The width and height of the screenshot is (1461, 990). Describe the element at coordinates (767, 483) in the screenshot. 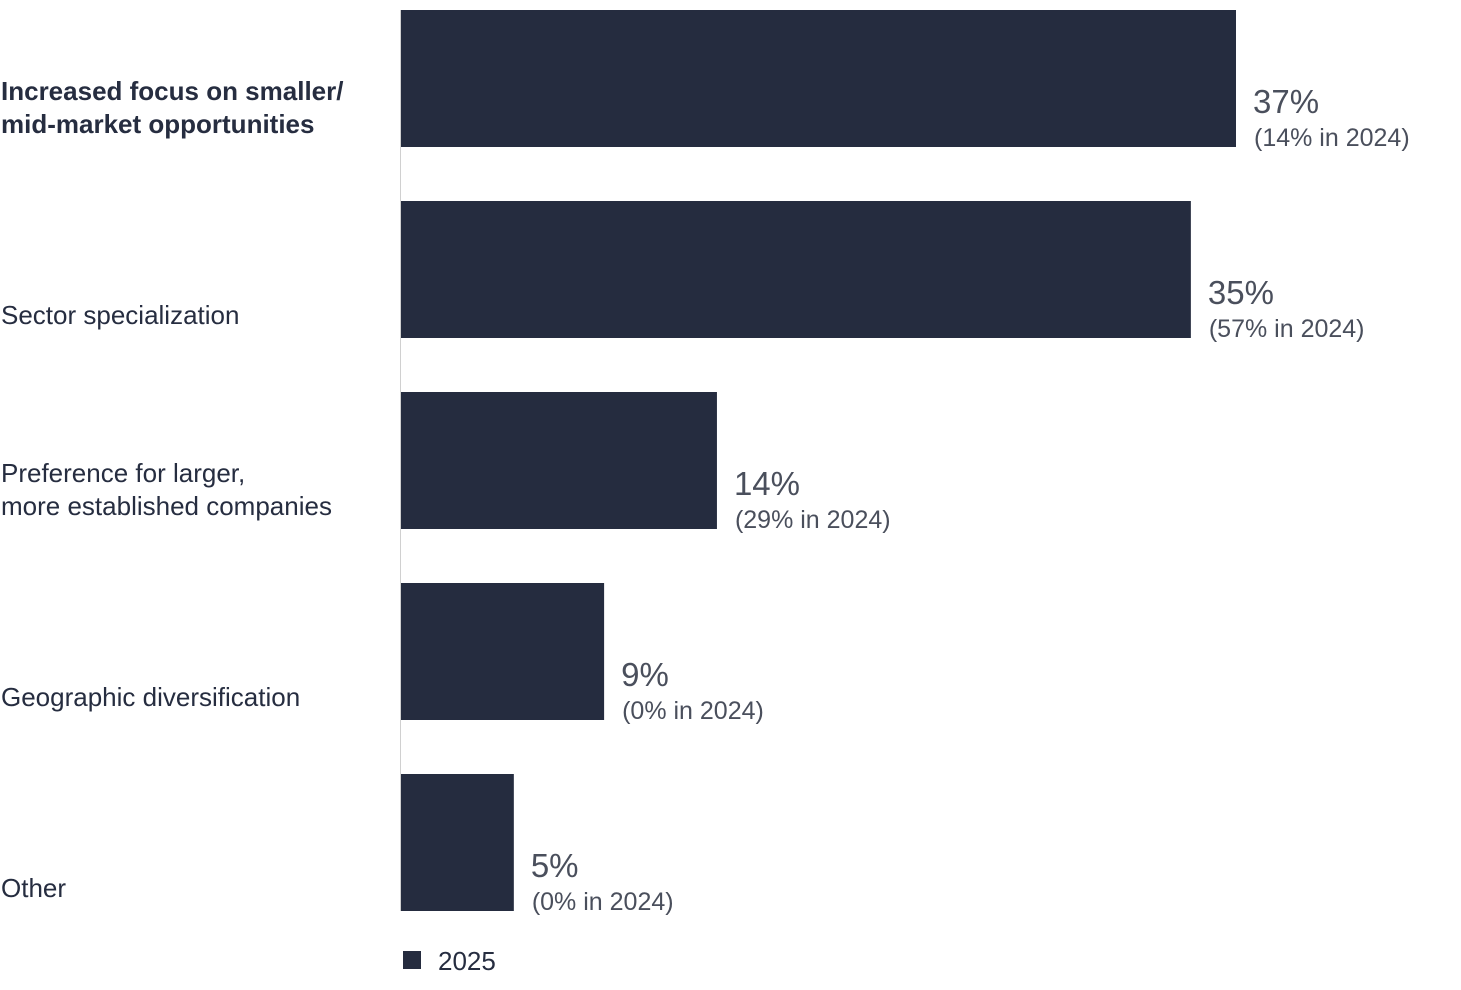

I see `value-label-2: 14%` at that location.